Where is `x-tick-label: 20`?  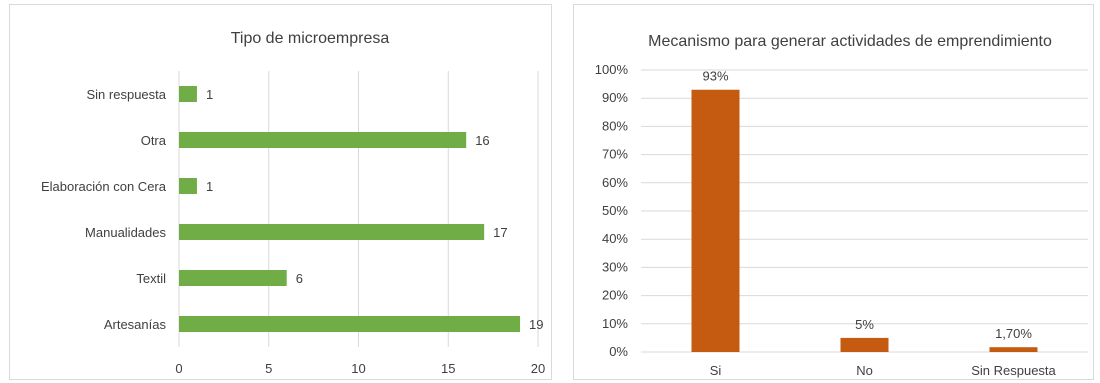
x-tick-label: 20 is located at coordinates (538, 368).